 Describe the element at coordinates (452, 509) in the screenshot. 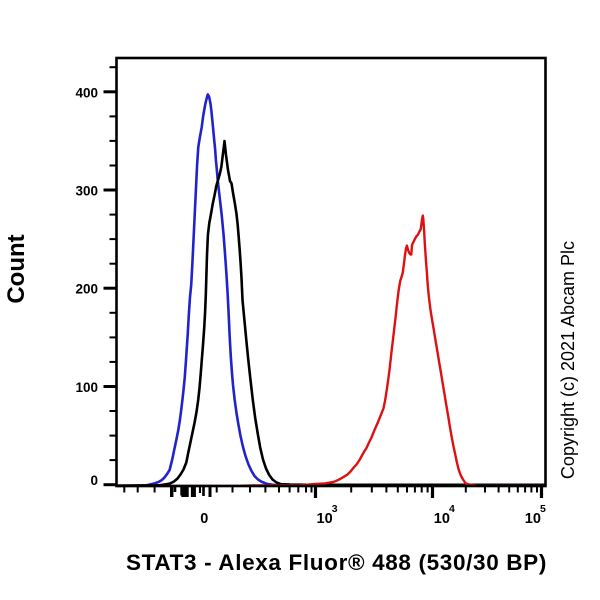

I see `svg-text: 4` at that location.